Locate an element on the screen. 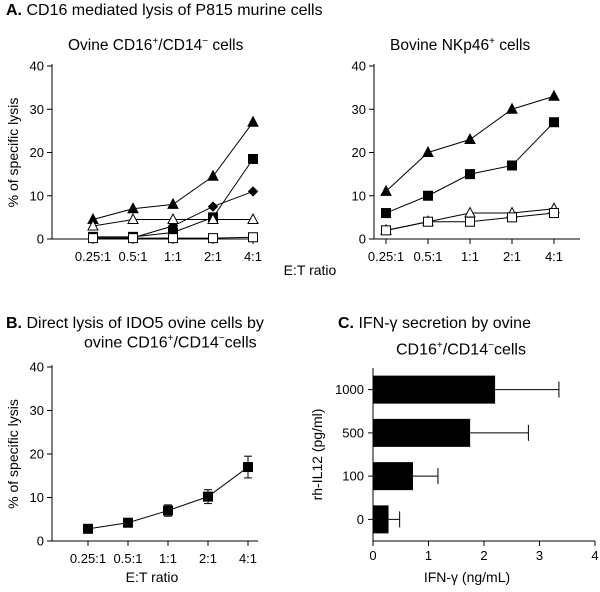 This screenshot has height=592, width=600. chart-c-y-axis-label: rh-IL12 (pg/ml) is located at coordinates (317, 455).